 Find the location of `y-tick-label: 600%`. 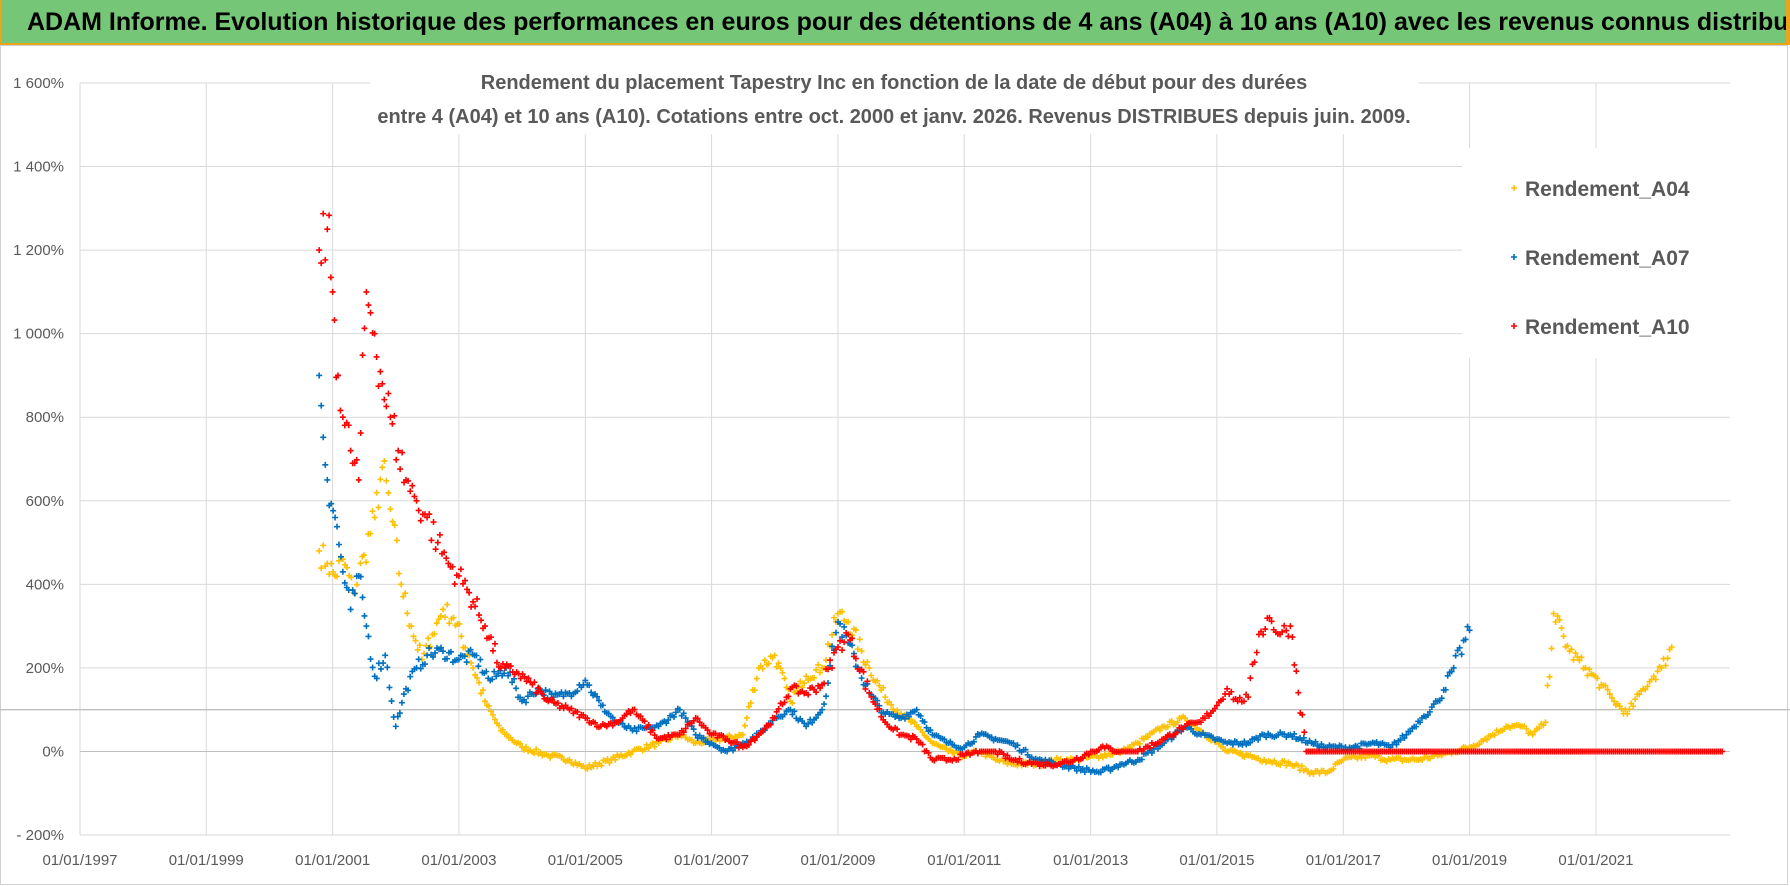

y-tick-label: 600% is located at coordinates (45, 501).